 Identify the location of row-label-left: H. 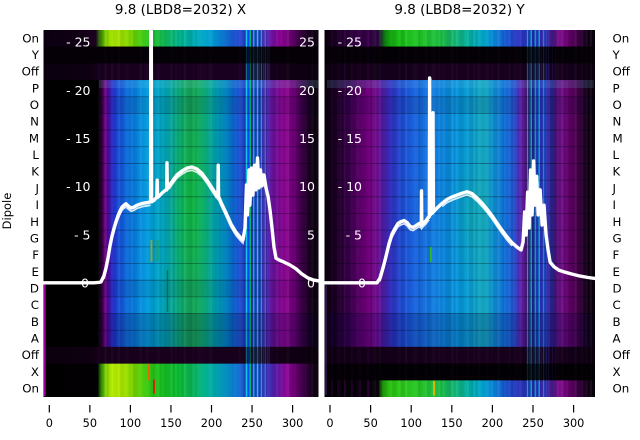
(34, 222).